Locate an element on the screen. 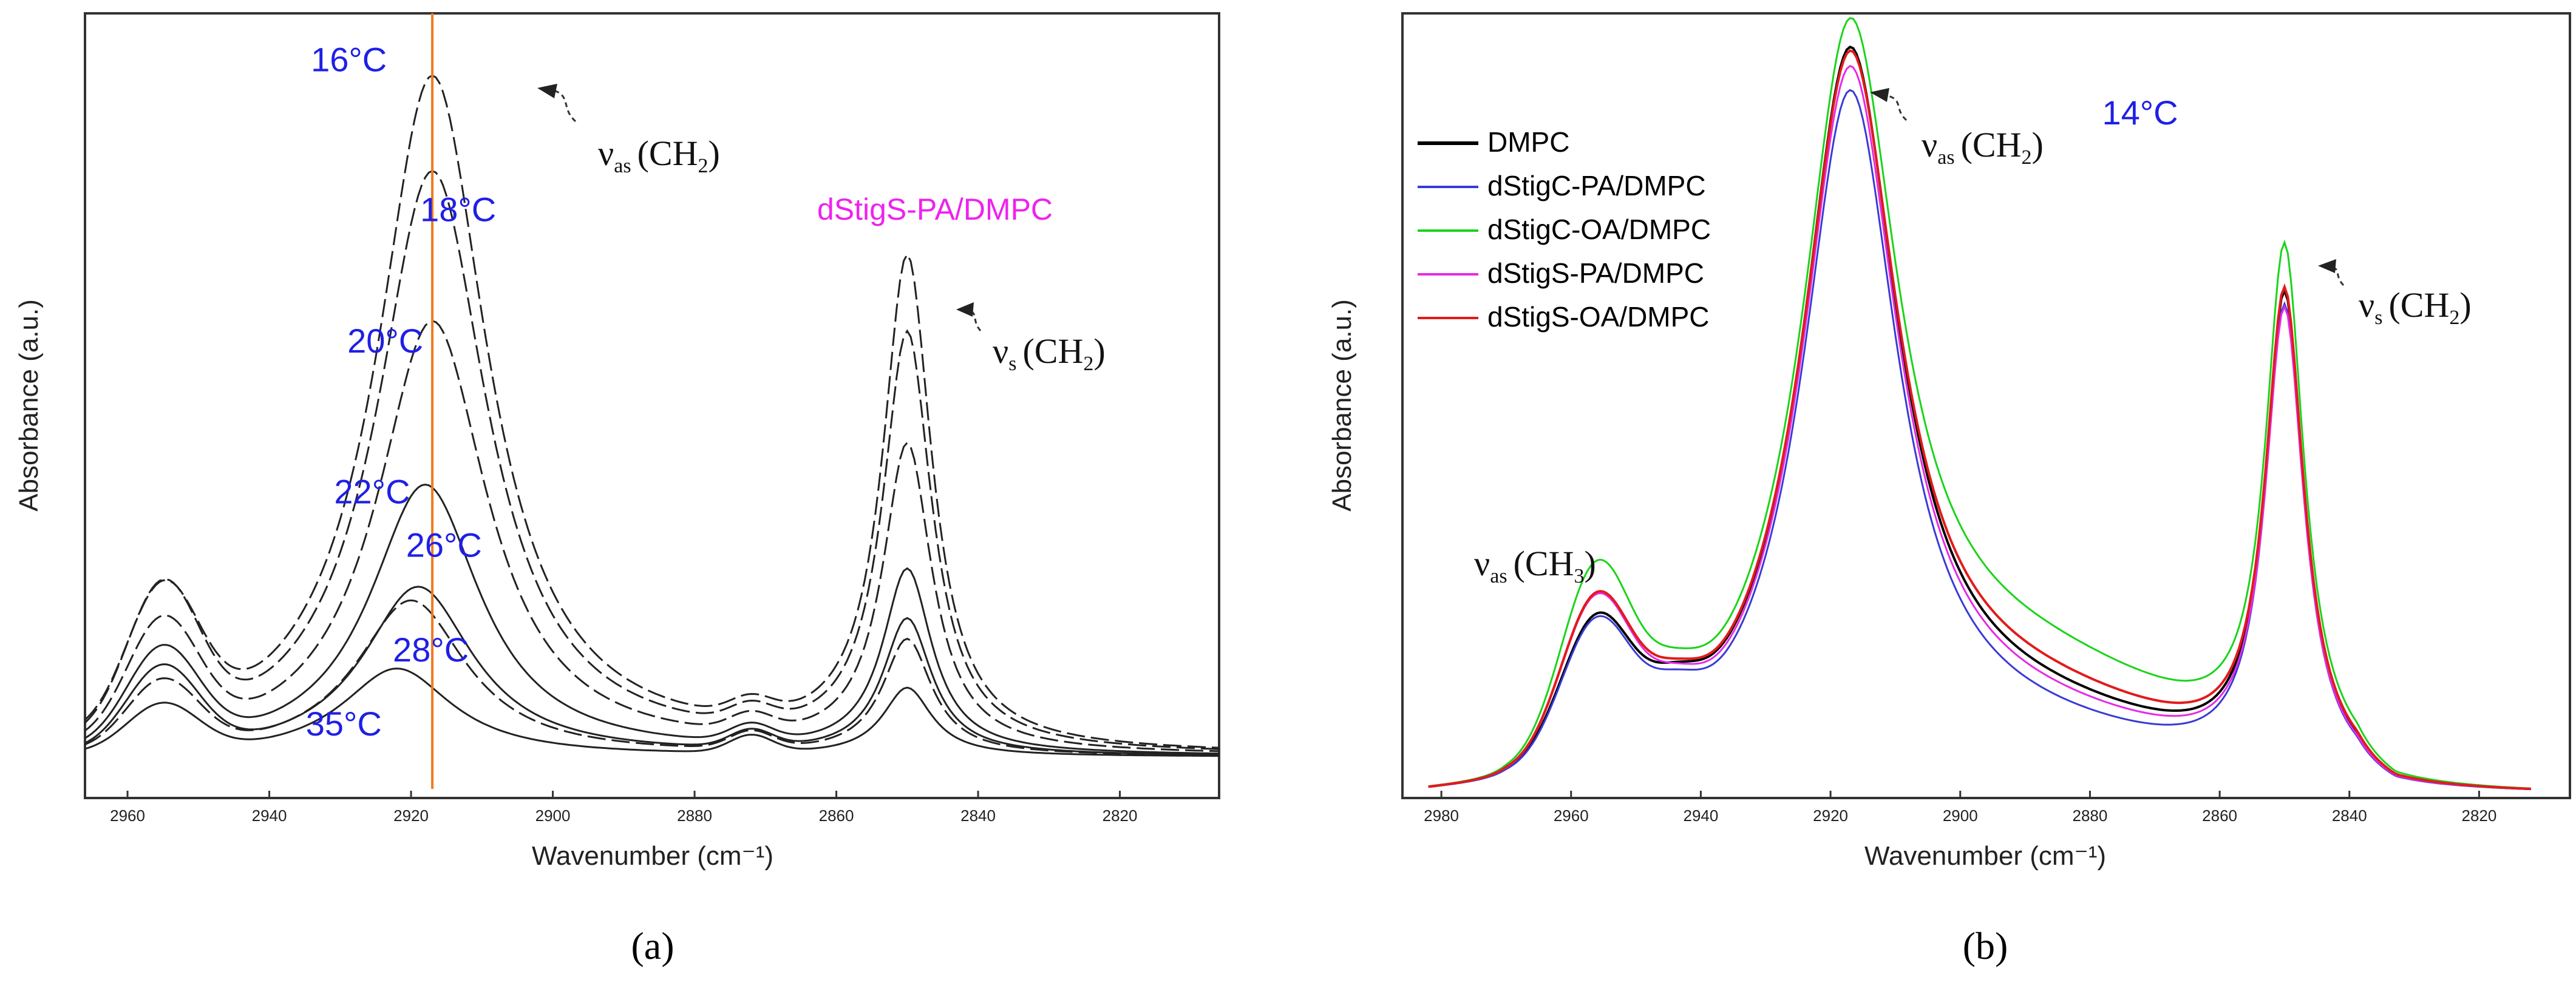 This screenshot has width=2576, height=991. panel-b-x-ticks: 2980 2960 2940 2920 2900 2880 2860 2840 2820 is located at coordinates (1960, 808).